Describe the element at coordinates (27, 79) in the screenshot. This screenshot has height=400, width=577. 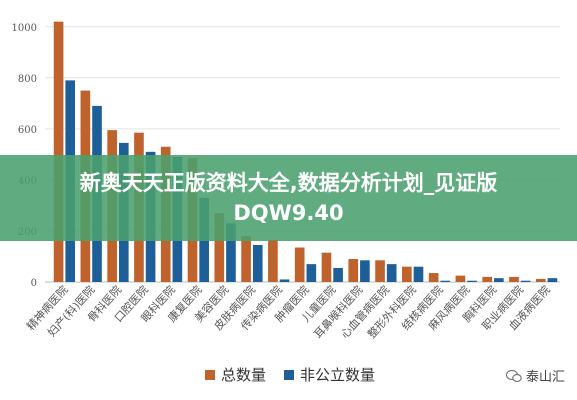
I see `y-tick-label: 800` at that location.